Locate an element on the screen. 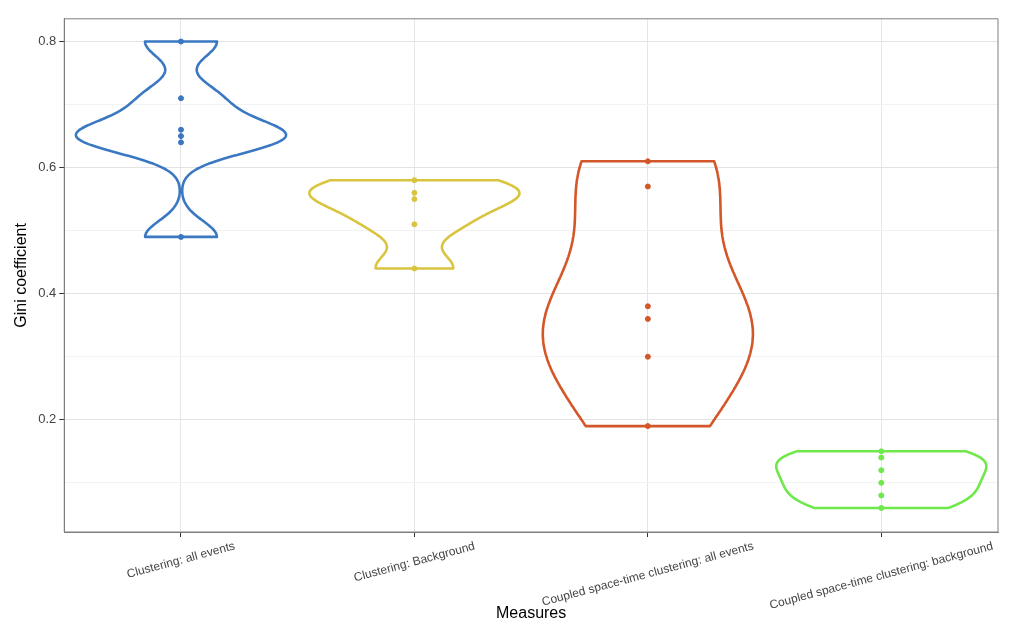  x-tick-label: Clustering: all events is located at coordinates (181, 559).